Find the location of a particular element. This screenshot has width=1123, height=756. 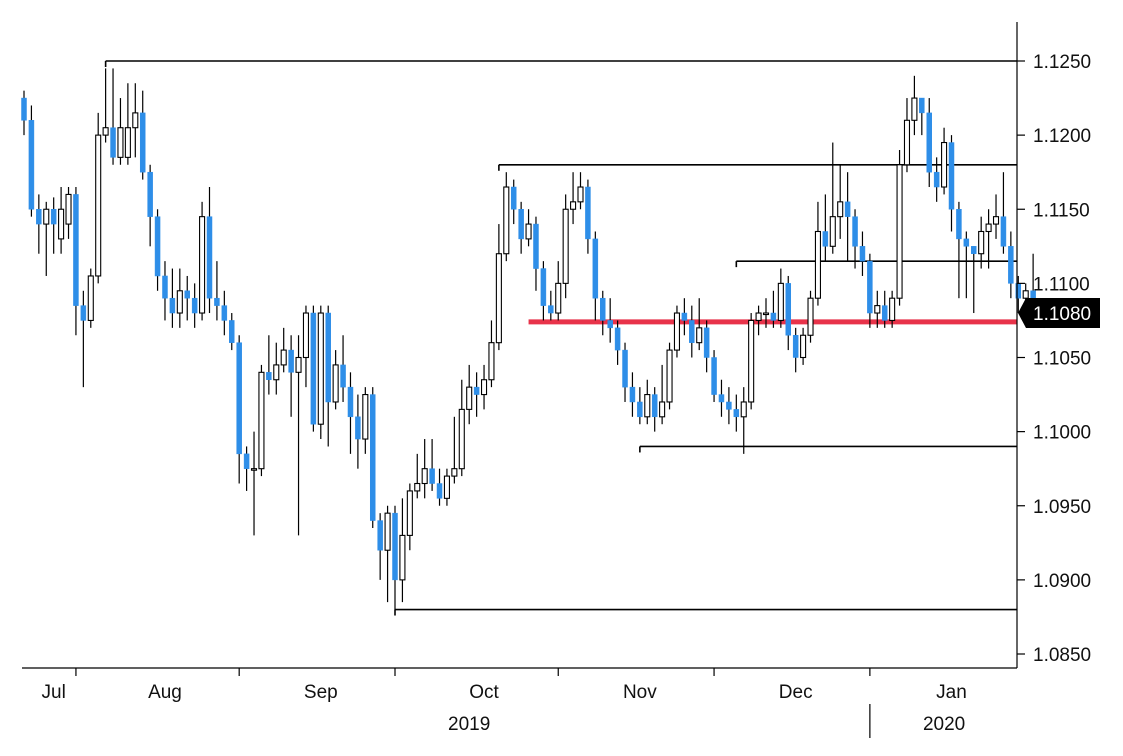

y-tick-label: 1.0950 is located at coordinates (1062, 507).